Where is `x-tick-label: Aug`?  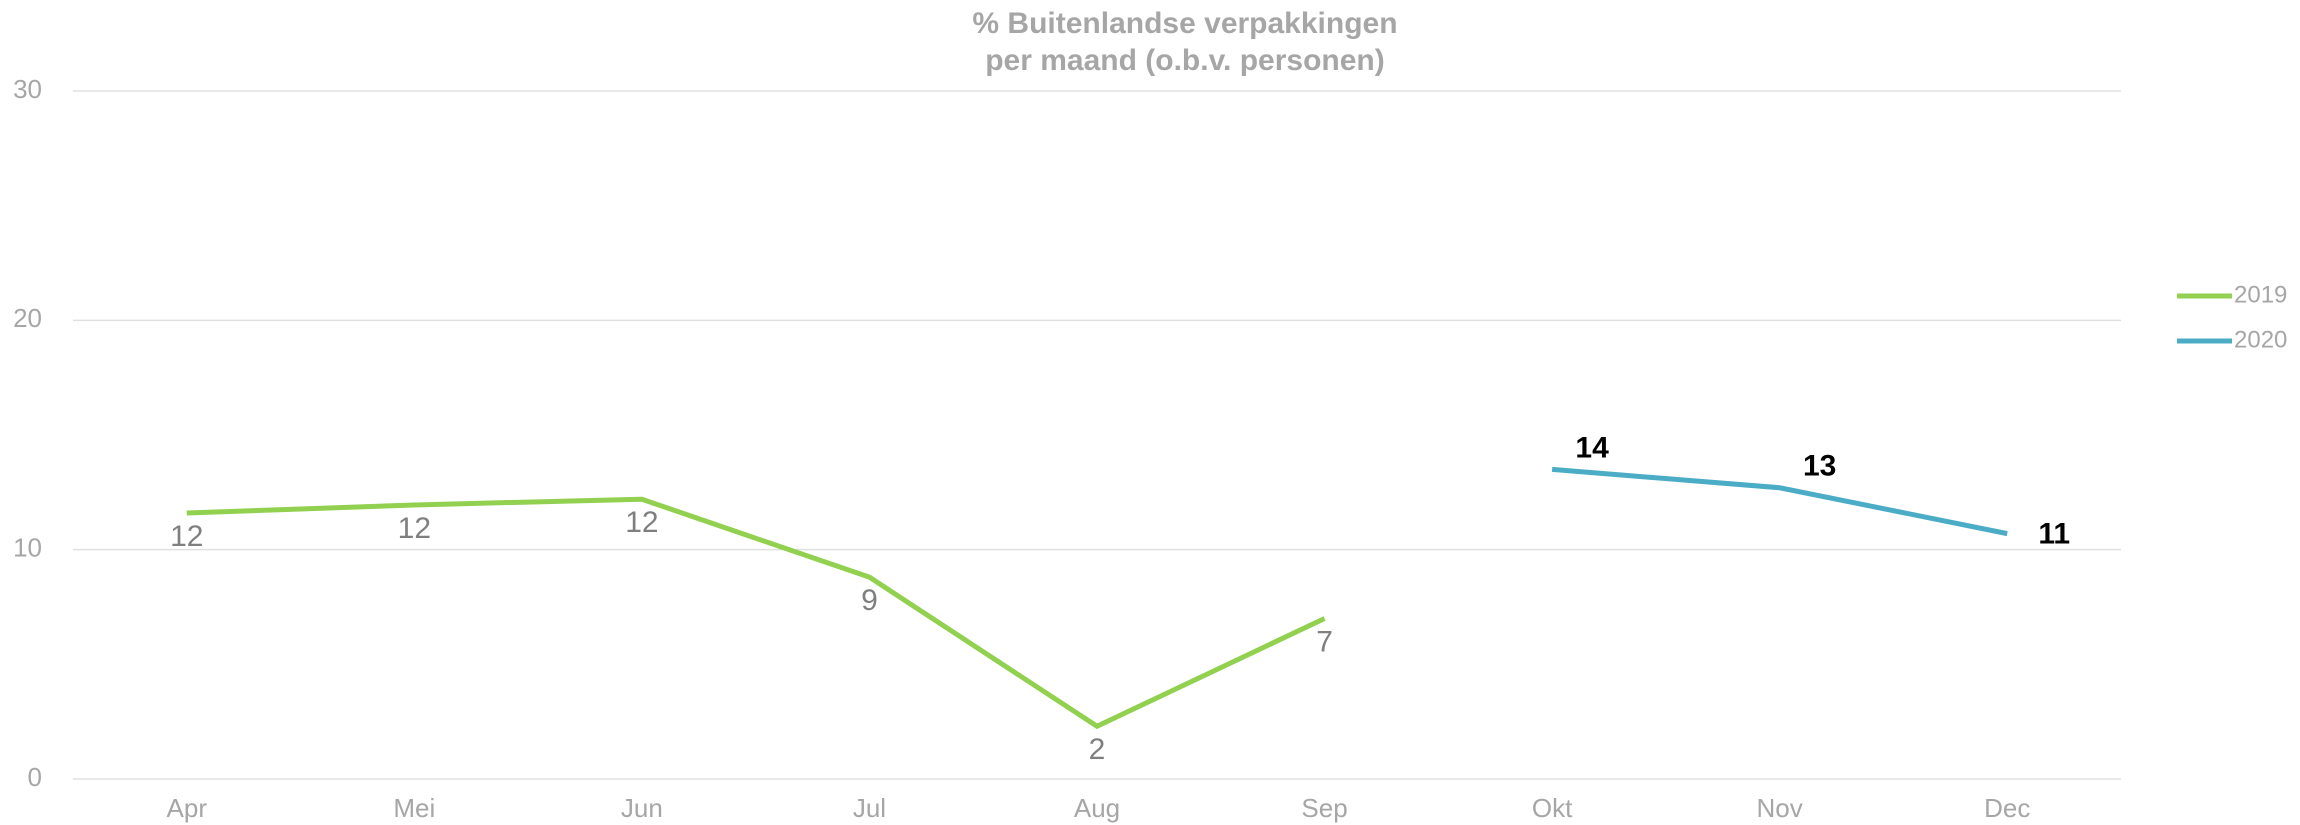
x-tick-label: Aug is located at coordinates (1097, 808).